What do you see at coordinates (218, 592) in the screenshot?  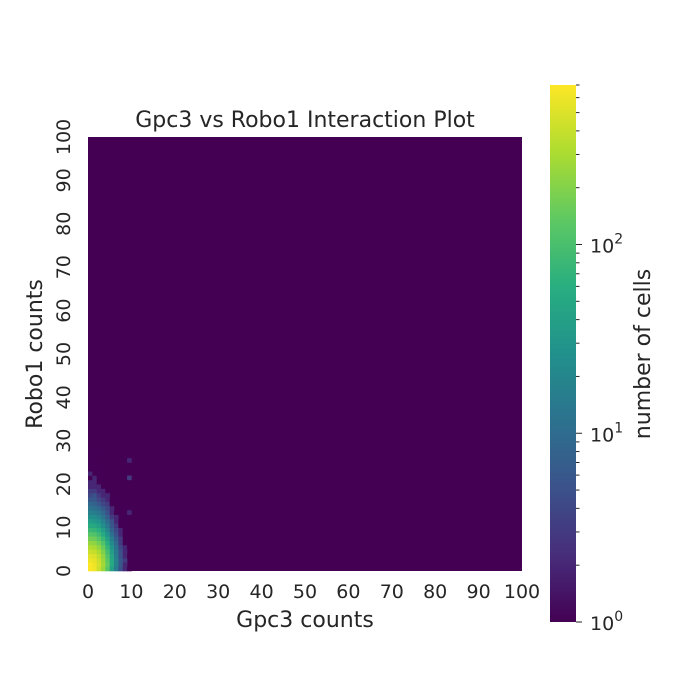 I see `x-tick-label: 30` at bounding box center [218, 592].